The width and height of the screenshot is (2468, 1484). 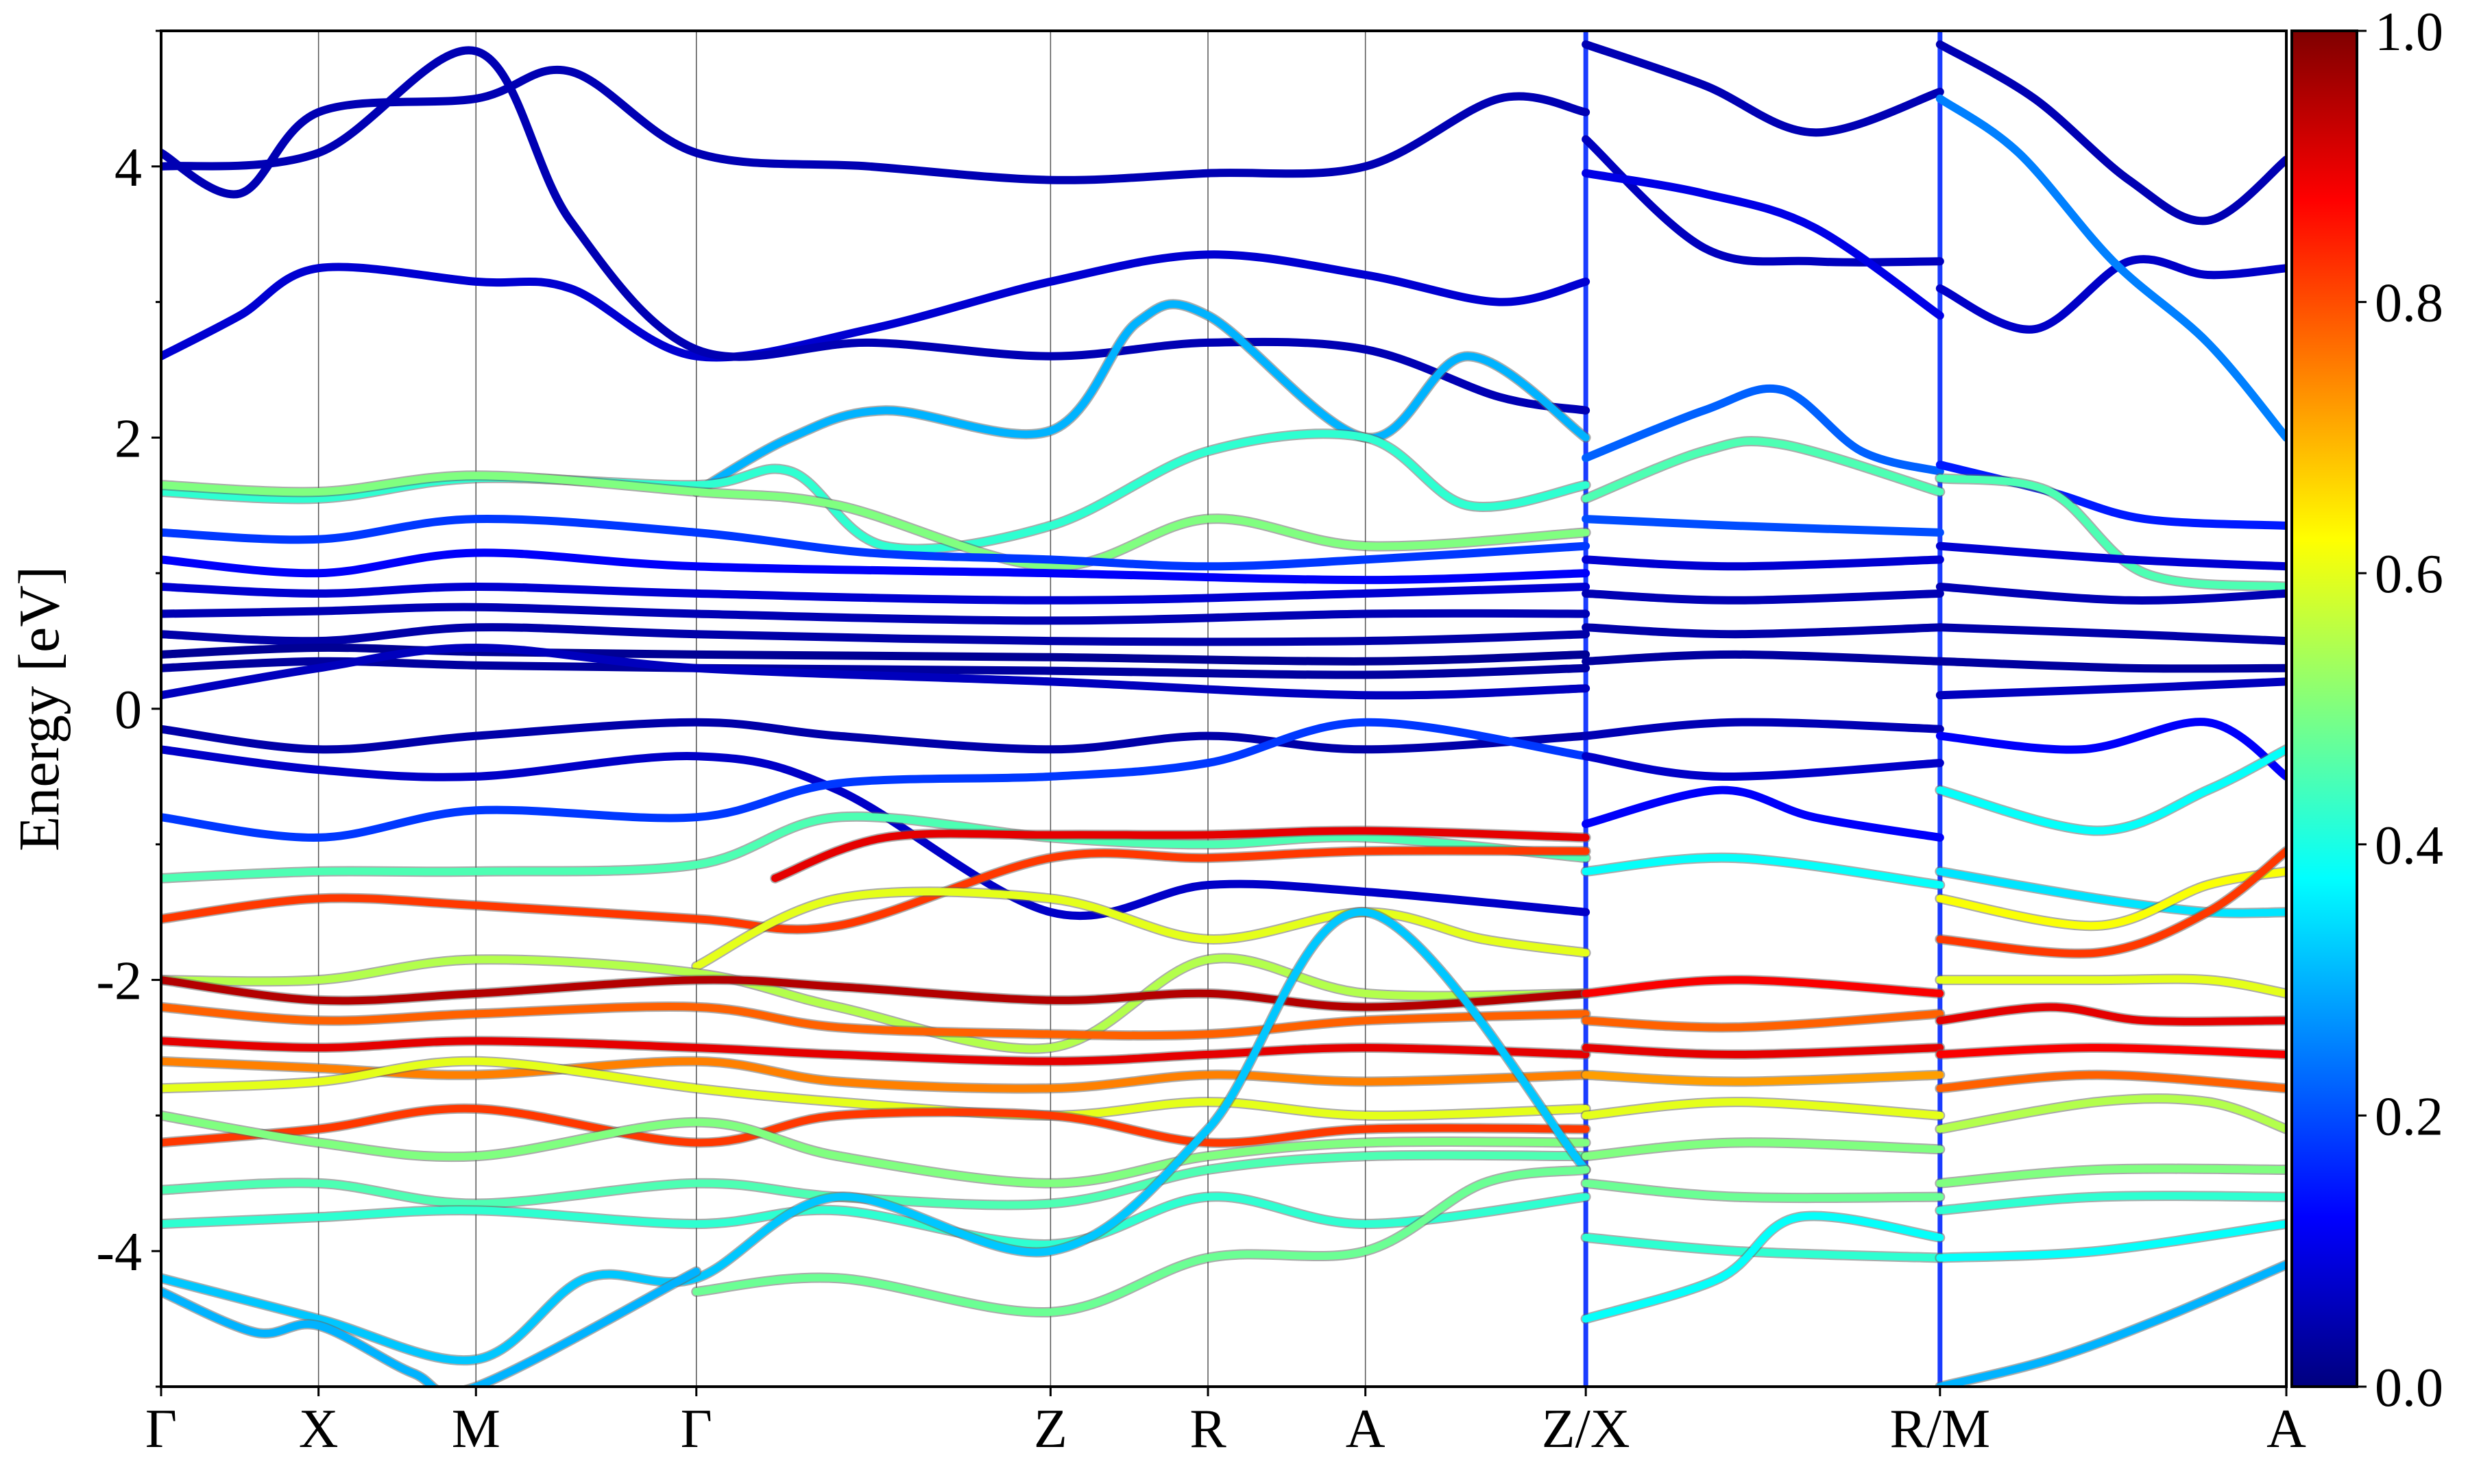 I want to click on colorbar-gradient, so click(x=2324, y=708).